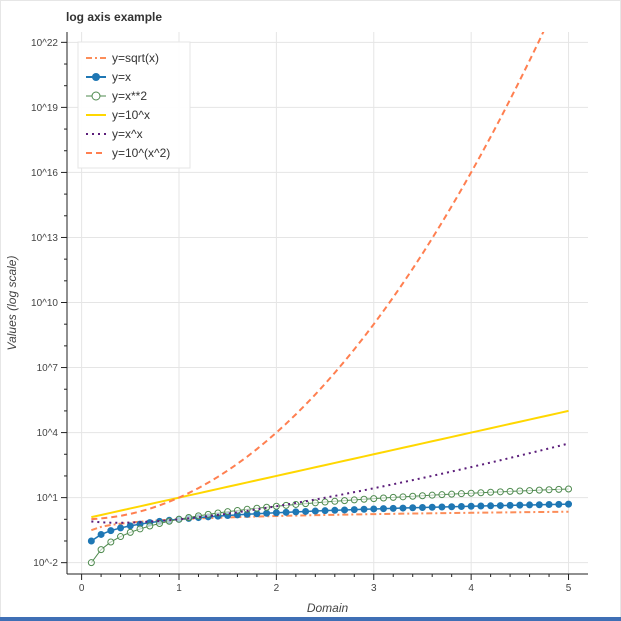 This screenshot has width=621, height=621. What do you see at coordinates (471, 588) in the screenshot?
I see `x-tick-label: 4` at bounding box center [471, 588].